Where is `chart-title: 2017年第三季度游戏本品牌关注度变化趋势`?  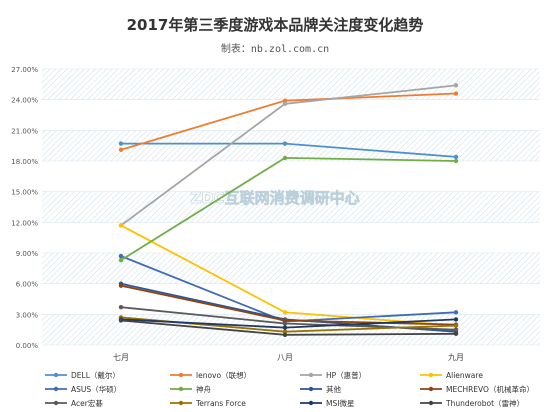
chart-title: 2017年第三季度游戏本品牌关注度变化趋势 is located at coordinates (275, 25).